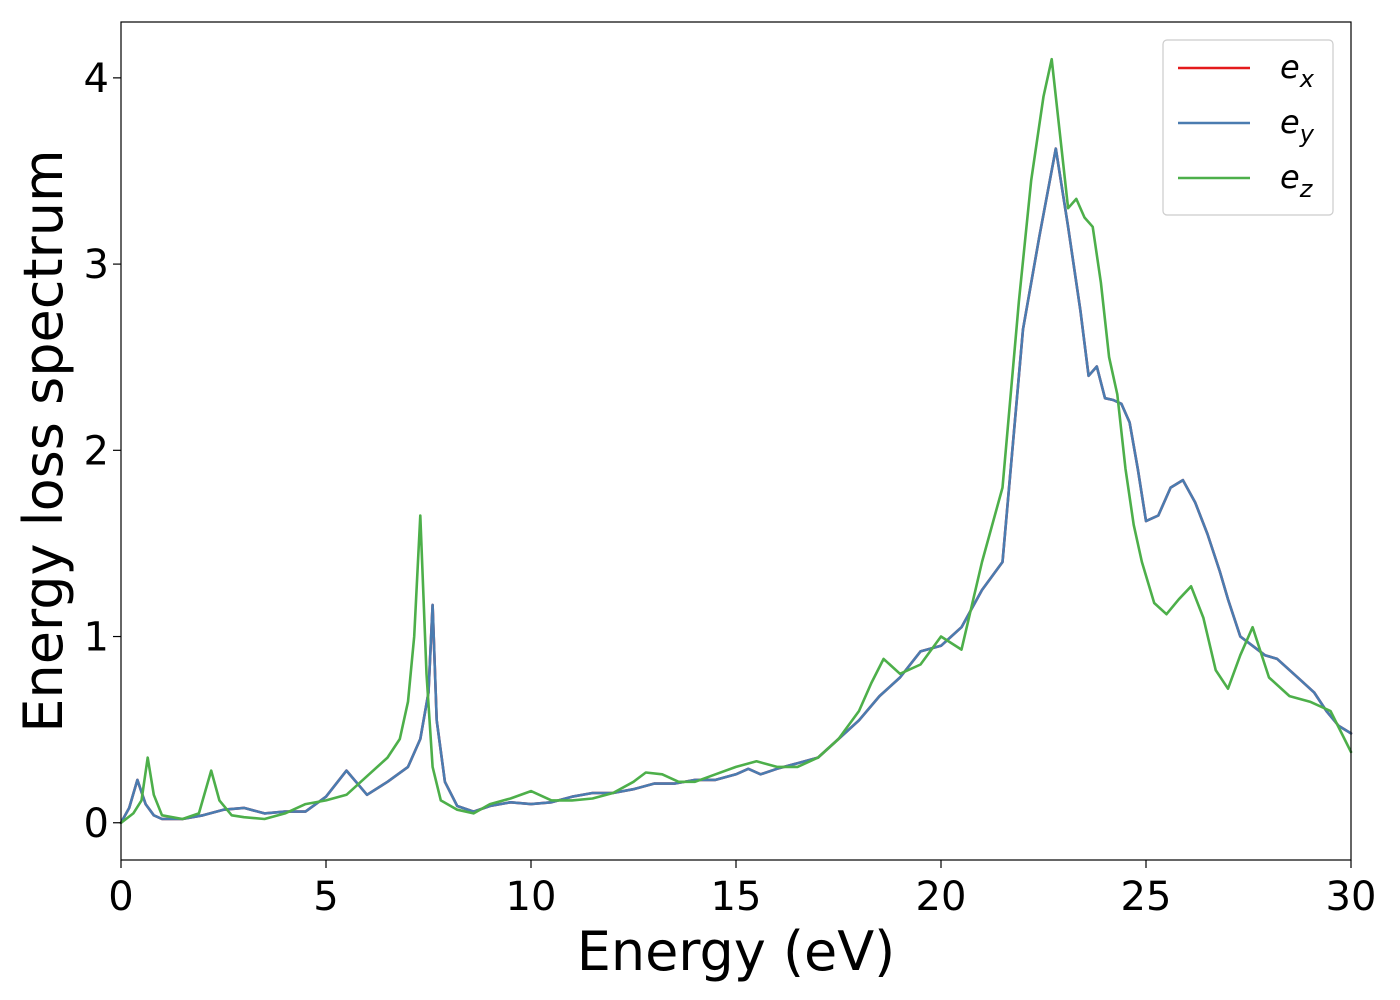  What do you see at coordinates (325, 897) in the screenshot?
I see `x-tick-label: 5` at bounding box center [325, 897].